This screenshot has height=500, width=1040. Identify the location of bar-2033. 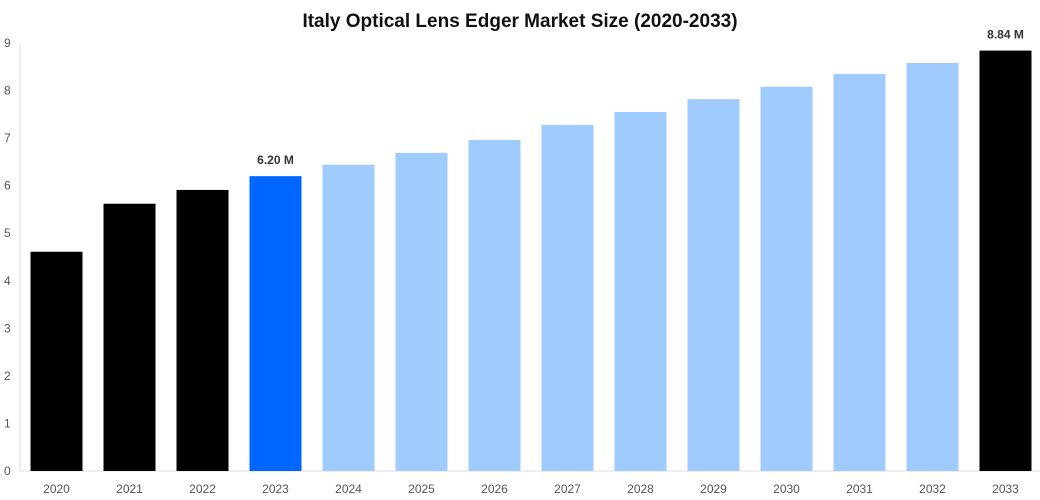
(1005, 261).